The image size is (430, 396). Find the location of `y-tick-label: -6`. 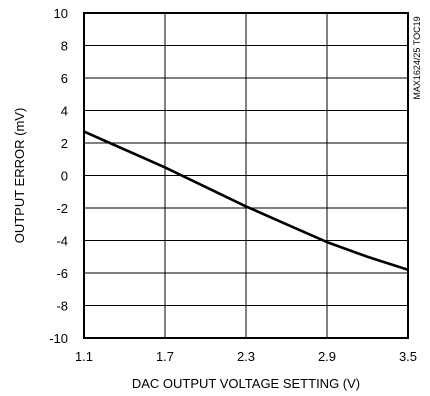

y-tick-label: -6 is located at coordinates (62, 273).